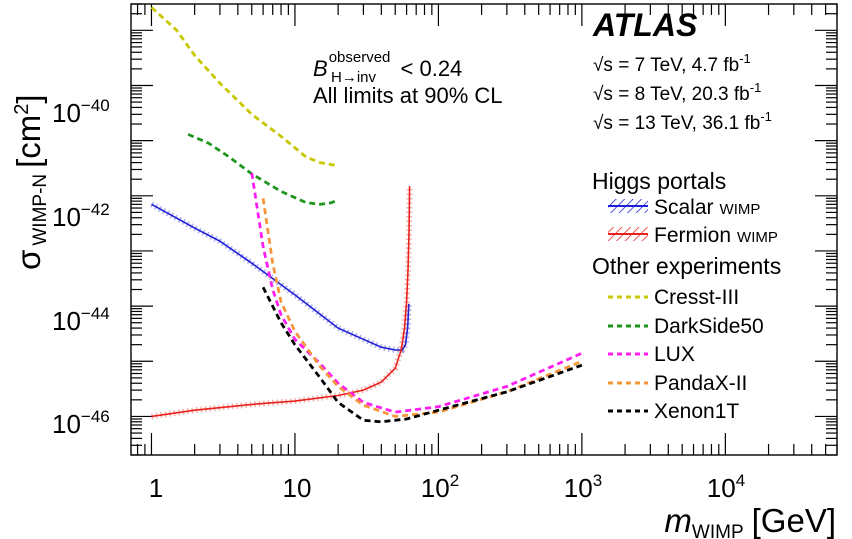 The width and height of the screenshot is (852, 539). Describe the element at coordinates (686, 266) in the screenshot. I see `legend-group-other-experiments: Other experiments` at that location.